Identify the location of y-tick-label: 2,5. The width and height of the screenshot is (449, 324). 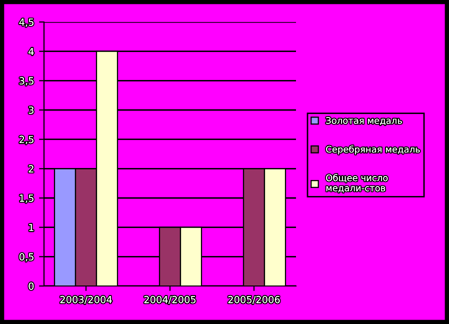
(27, 140).